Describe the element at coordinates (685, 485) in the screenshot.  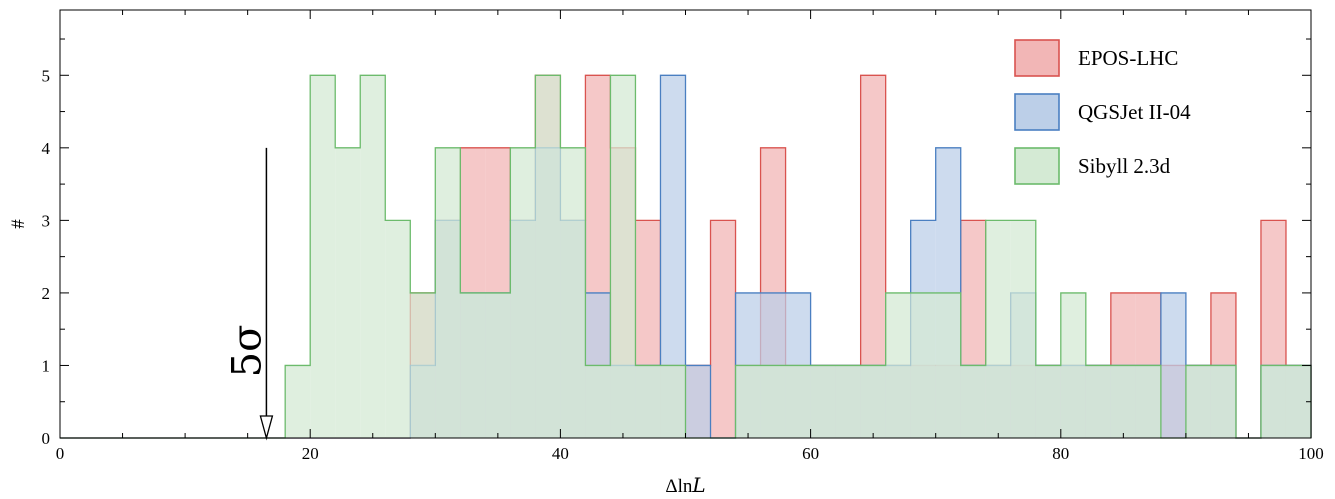
I see `x-axis-title: ΔlnL` at that location.